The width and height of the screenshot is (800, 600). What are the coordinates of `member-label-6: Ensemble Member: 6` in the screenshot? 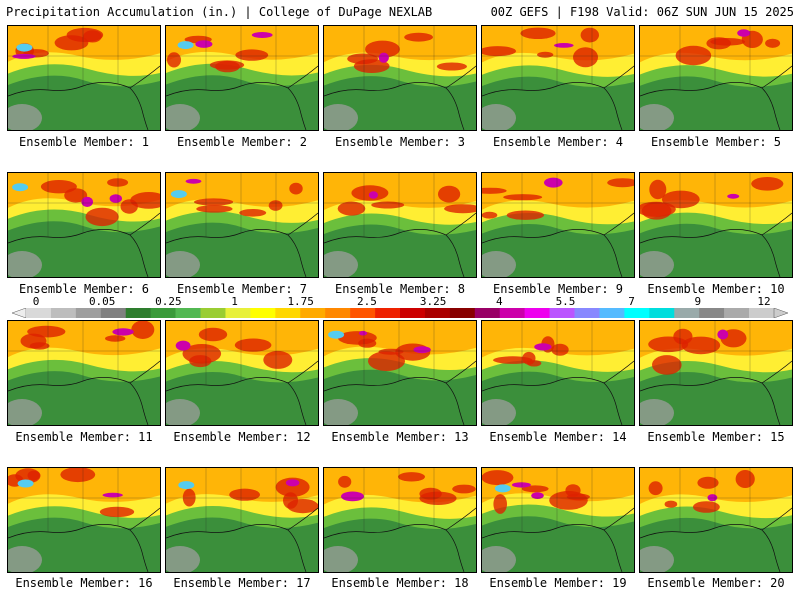 It's located at (84, 289).